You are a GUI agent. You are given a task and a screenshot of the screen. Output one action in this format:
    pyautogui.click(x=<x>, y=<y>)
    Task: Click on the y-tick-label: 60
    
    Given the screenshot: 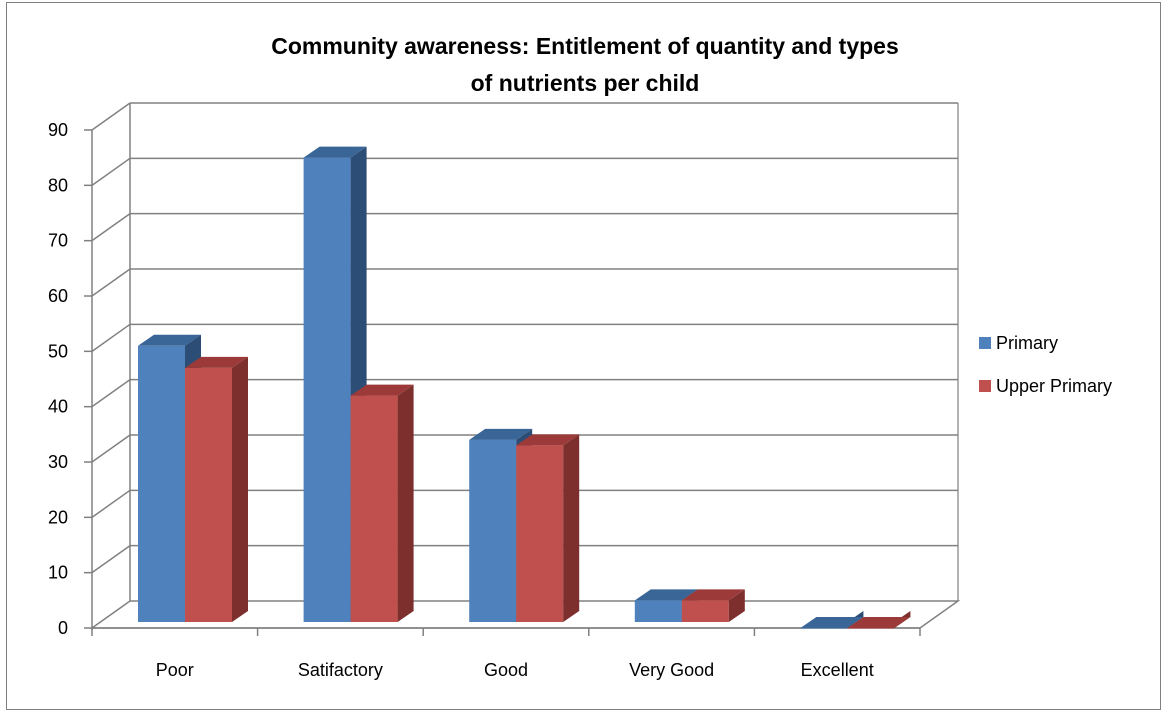 What is the action you would take?
    pyautogui.click(x=58, y=296)
    